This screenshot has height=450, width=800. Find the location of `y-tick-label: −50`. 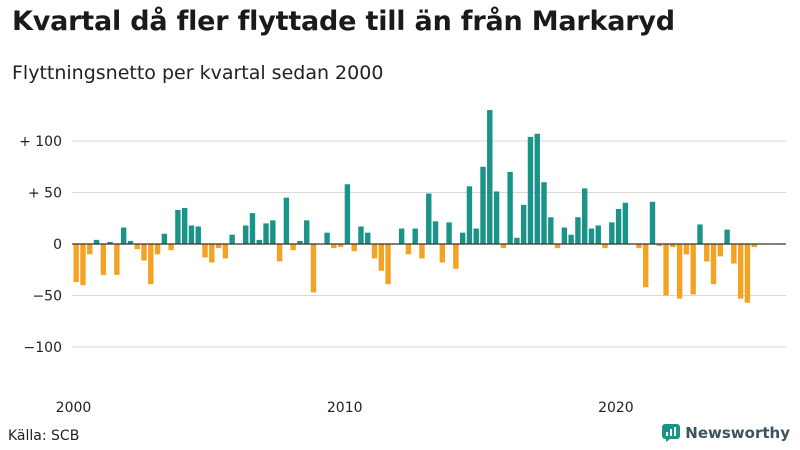

y-tick-label: −50 is located at coordinates (47, 297).